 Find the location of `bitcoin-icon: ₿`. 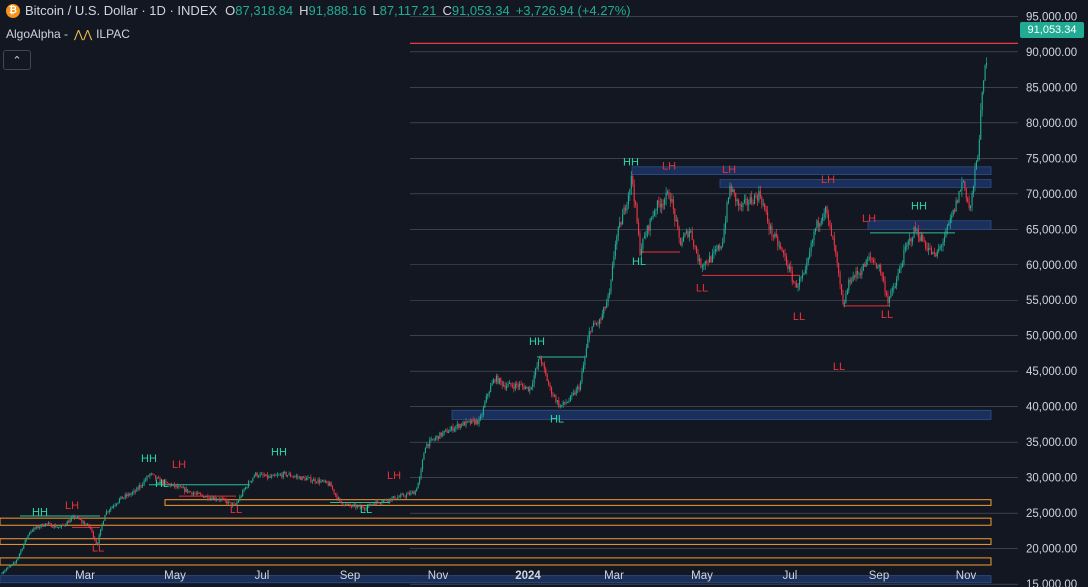

bitcoin-icon: ₿ is located at coordinates (13, 10).